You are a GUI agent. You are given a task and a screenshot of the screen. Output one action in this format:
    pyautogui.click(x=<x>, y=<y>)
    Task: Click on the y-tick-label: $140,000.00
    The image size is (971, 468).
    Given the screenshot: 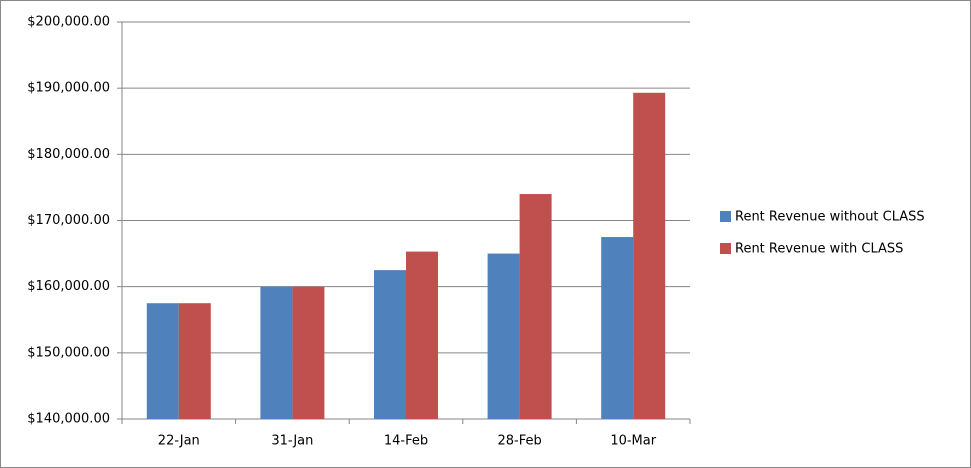 What is the action you would take?
    pyautogui.click(x=68, y=419)
    